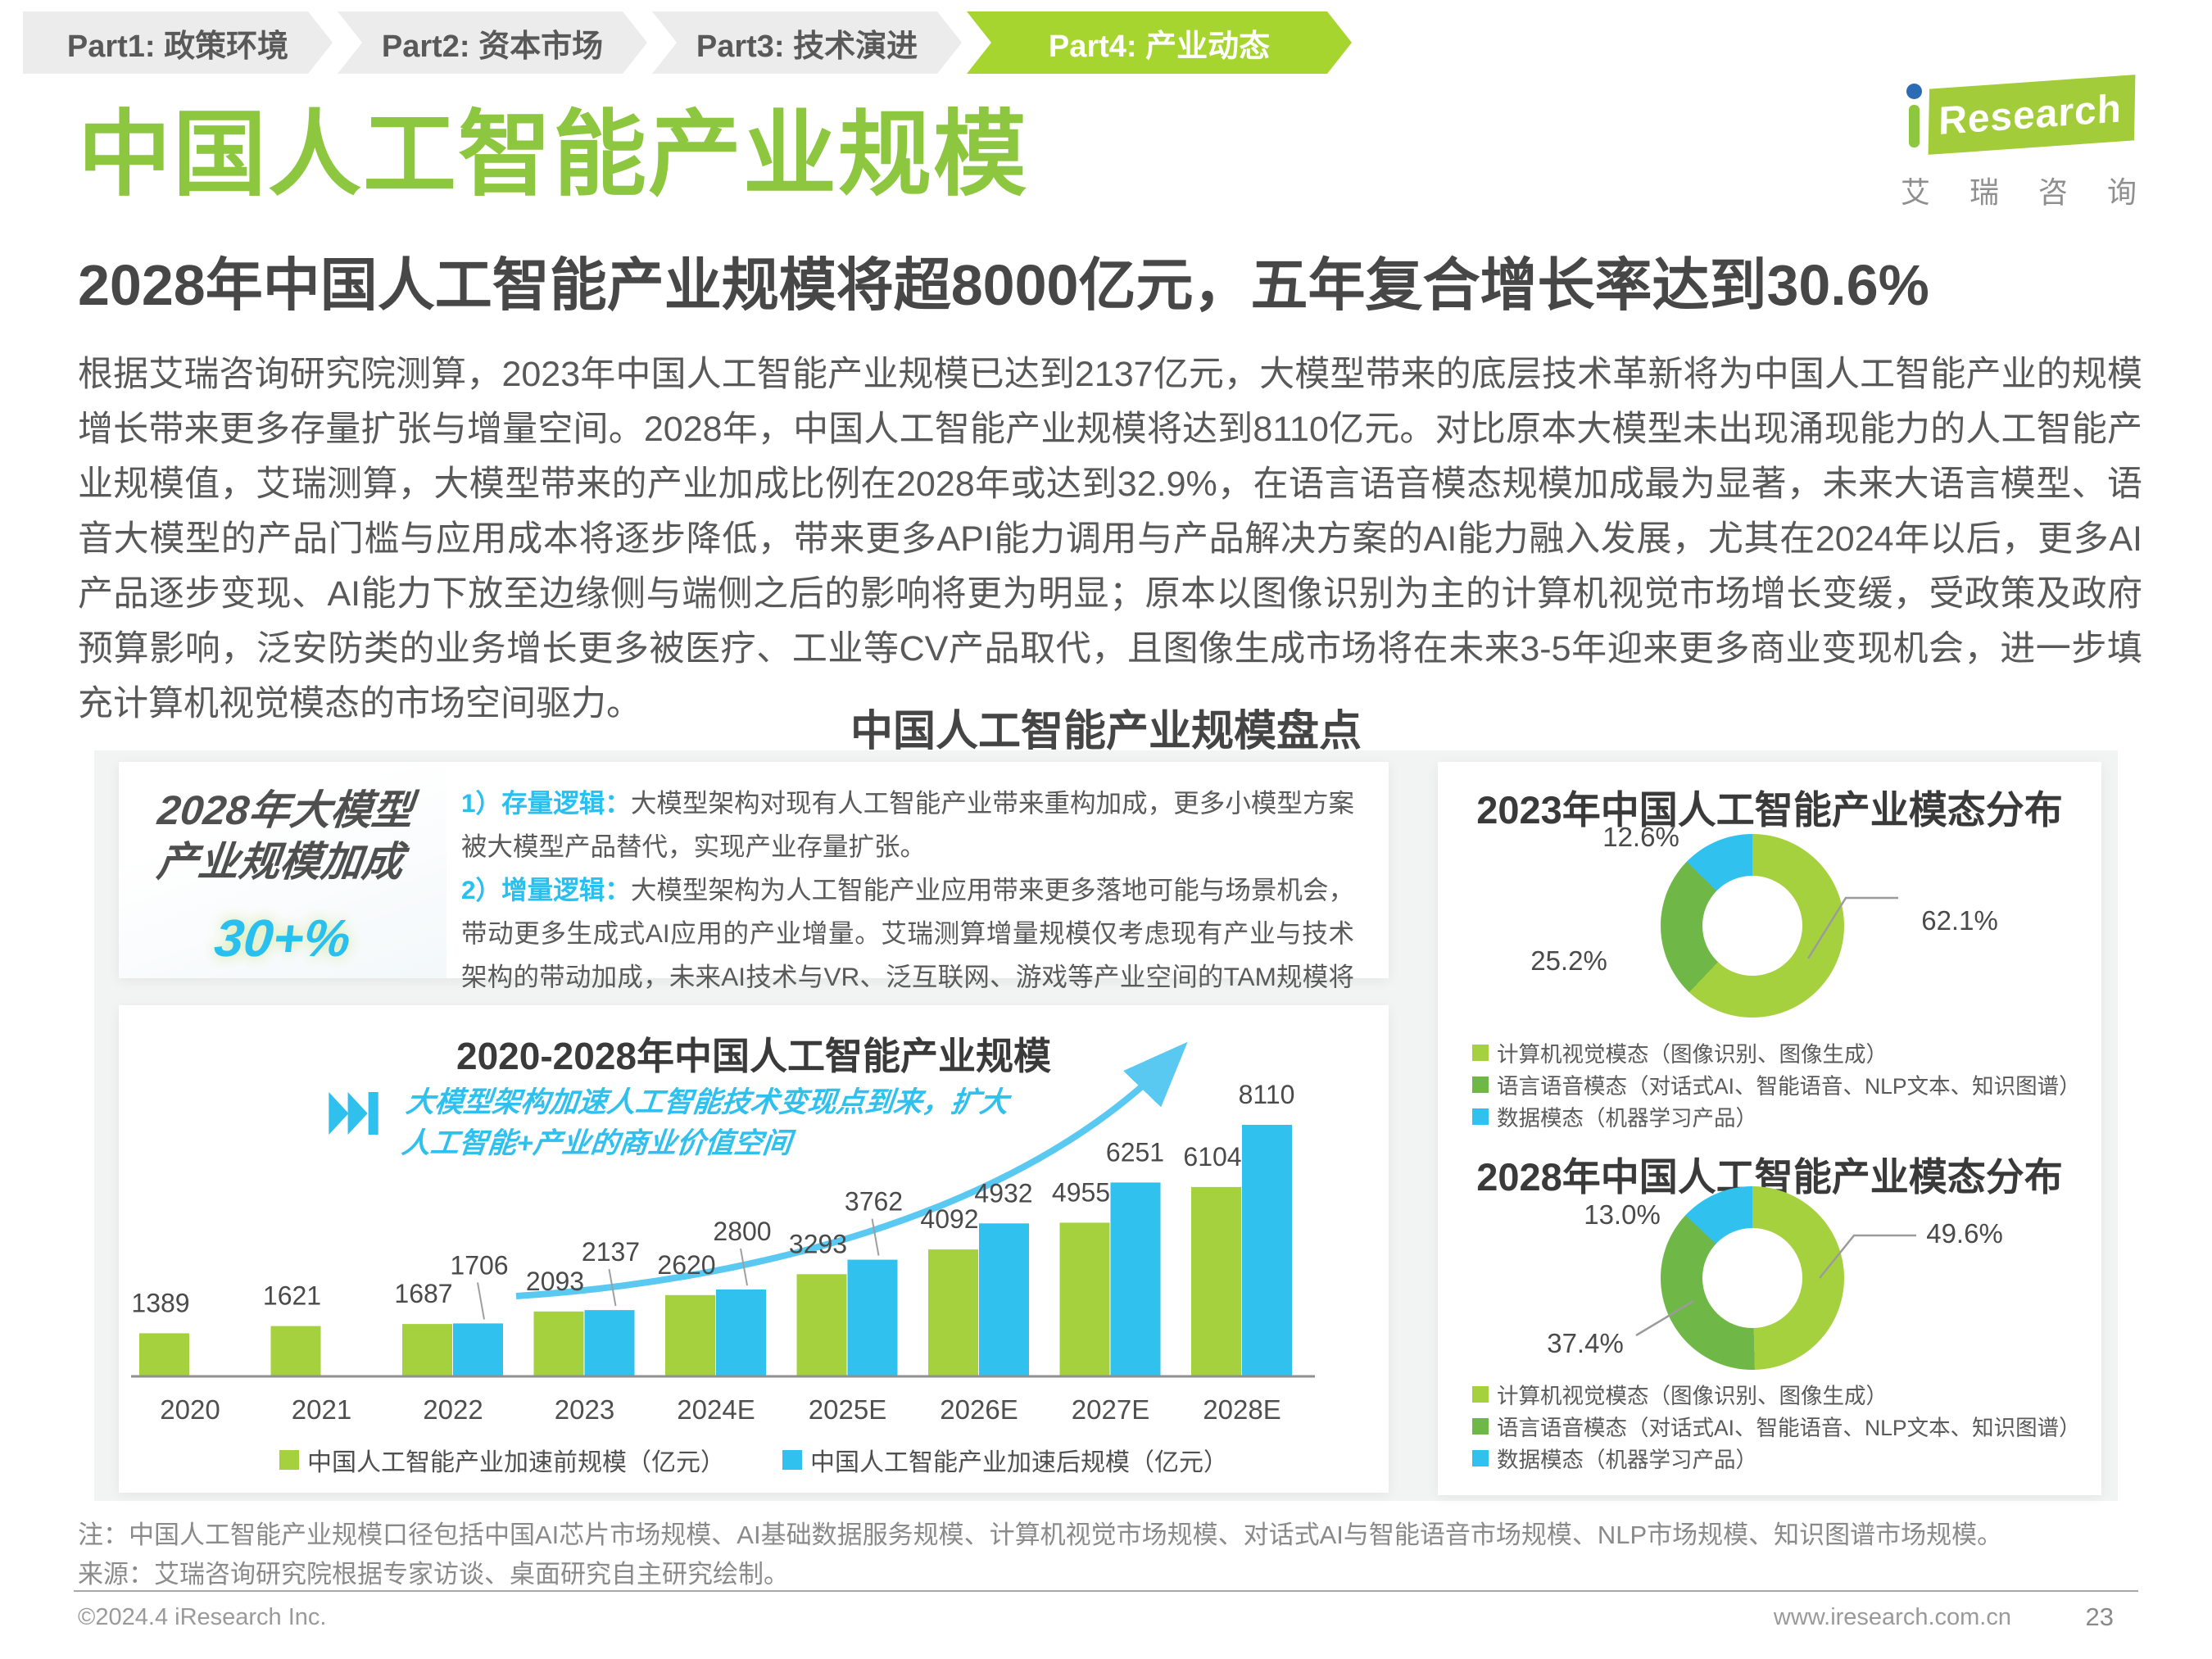  What do you see at coordinates (1892, 1617) in the screenshot?
I see `footer-url: www.iresearch.com.cn` at bounding box center [1892, 1617].